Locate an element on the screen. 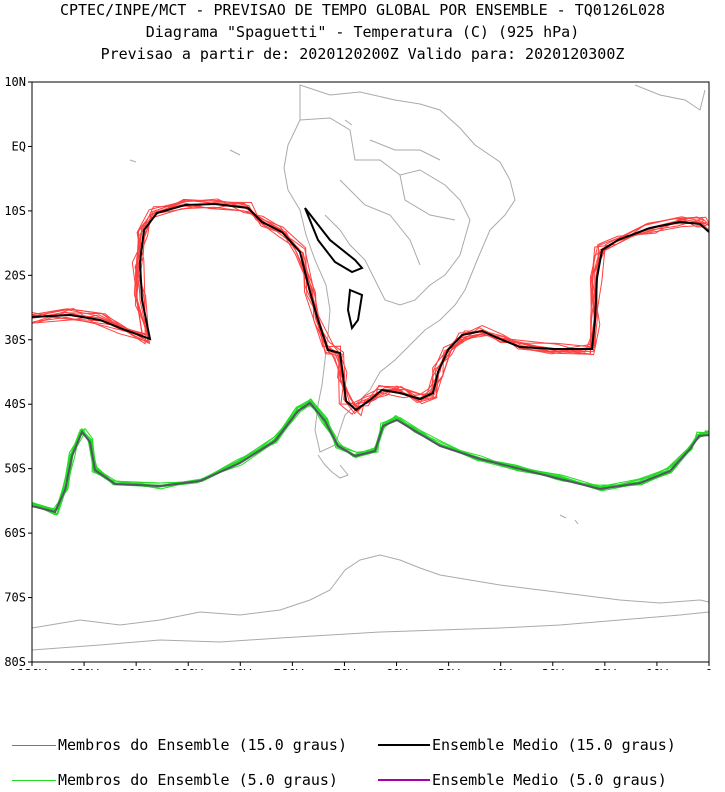  lat-label: 80S is located at coordinates (15, 662).